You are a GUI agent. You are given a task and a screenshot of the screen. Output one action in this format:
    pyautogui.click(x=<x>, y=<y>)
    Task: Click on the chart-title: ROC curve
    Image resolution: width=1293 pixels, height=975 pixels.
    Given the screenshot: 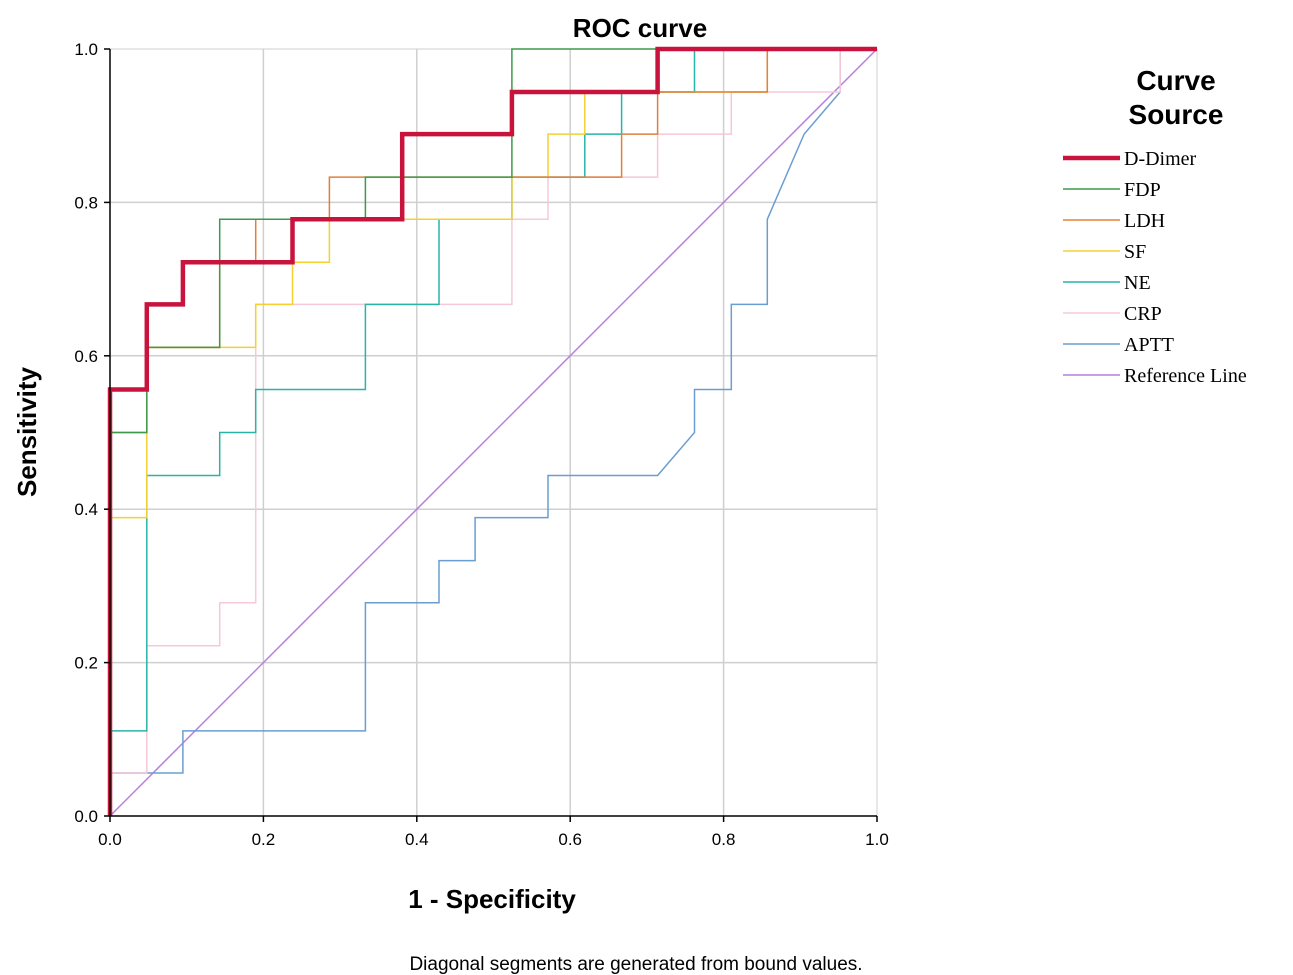 What is the action you would take?
    pyautogui.click(x=640, y=28)
    